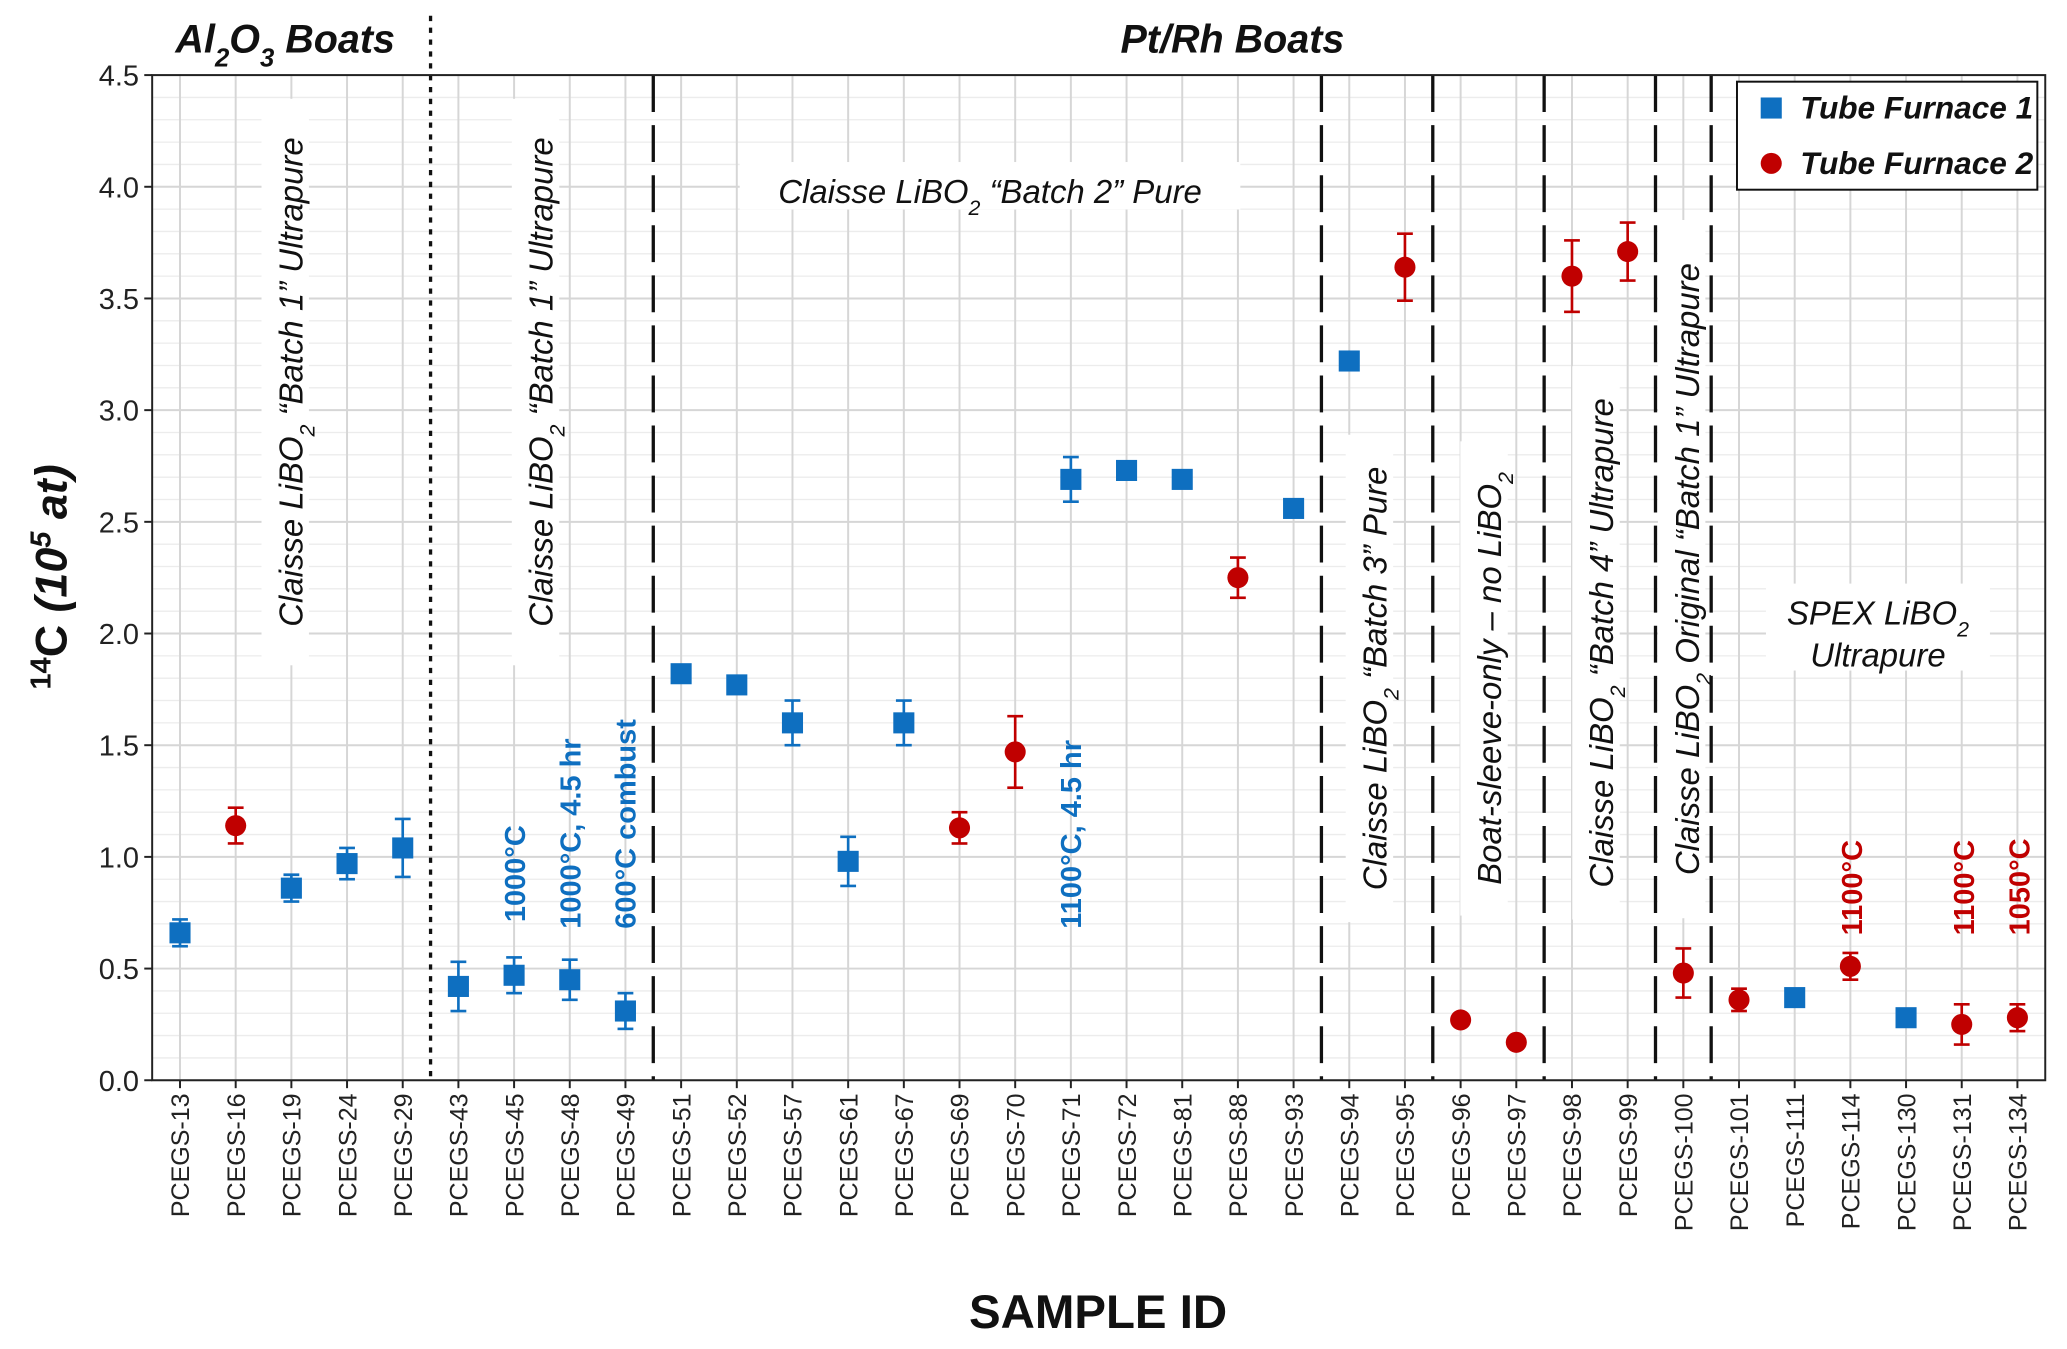  What do you see at coordinates (181, 1155) in the screenshot?
I see `x-tick-label: PCEGS-13` at bounding box center [181, 1155].